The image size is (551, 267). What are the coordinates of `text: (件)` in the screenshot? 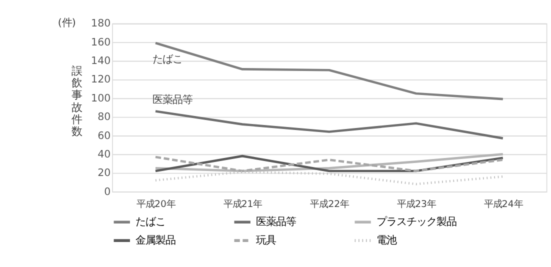 It's located at (67, 23).